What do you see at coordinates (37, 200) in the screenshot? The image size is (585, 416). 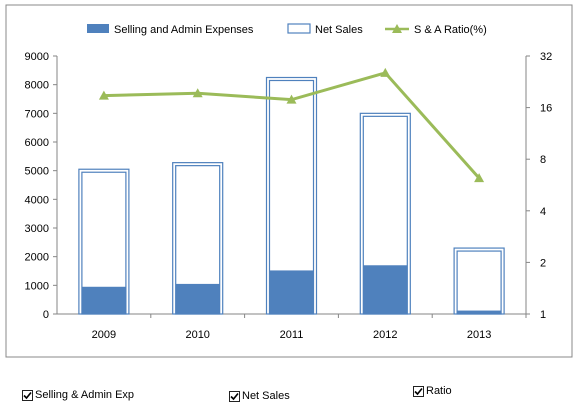 I see `y-left-tick-label: 4000` at bounding box center [37, 200].